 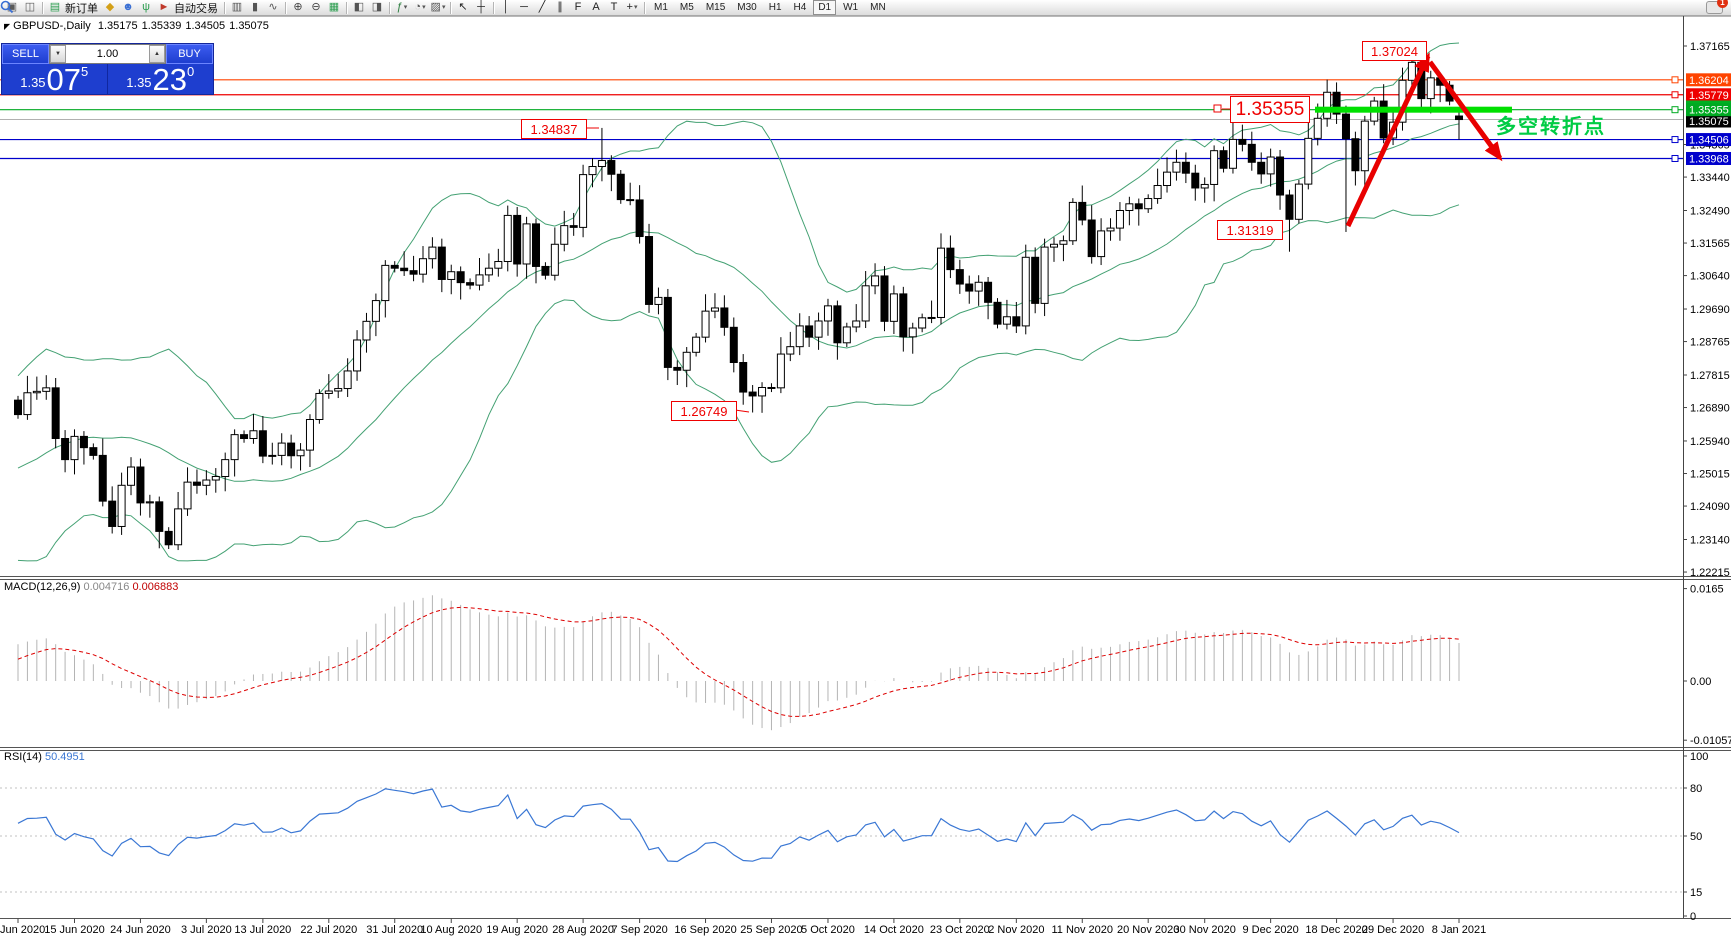 I want to click on chart-shift-icon: ◨, so click(x=377, y=7).